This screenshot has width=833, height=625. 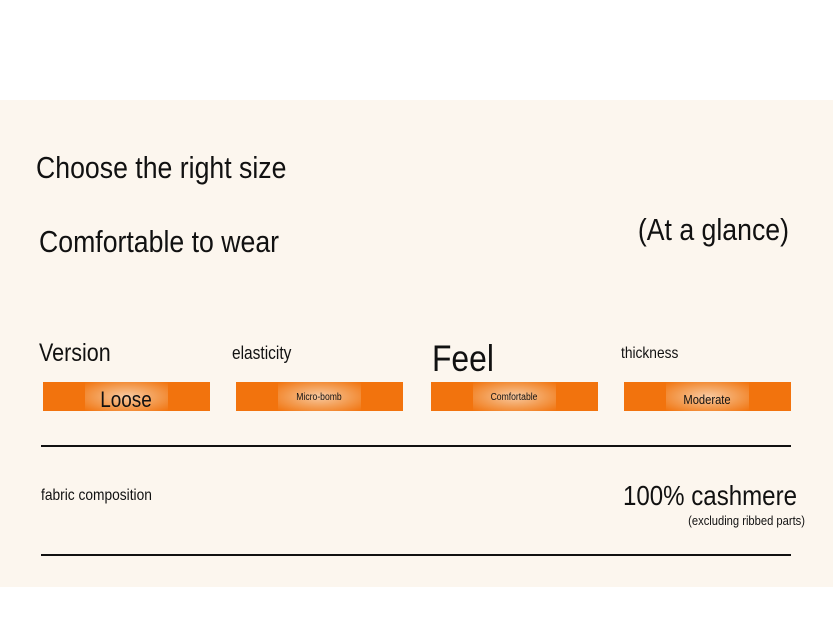 I want to click on attribute-label: elasticity, so click(x=262, y=353).